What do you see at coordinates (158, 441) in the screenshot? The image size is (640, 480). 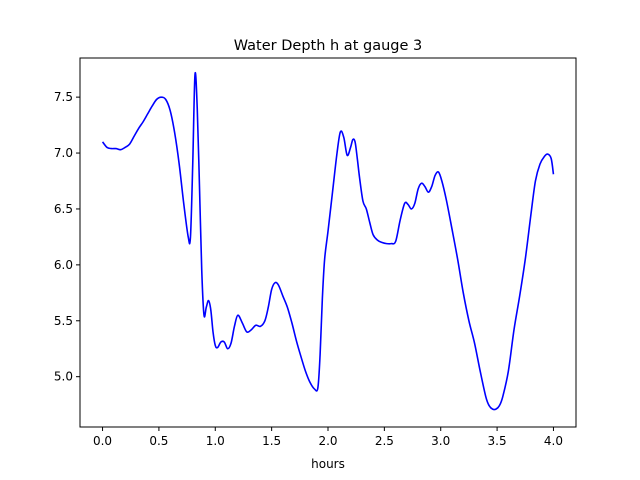 I see `x-tick-label: 0.5` at bounding box center [158, 441].